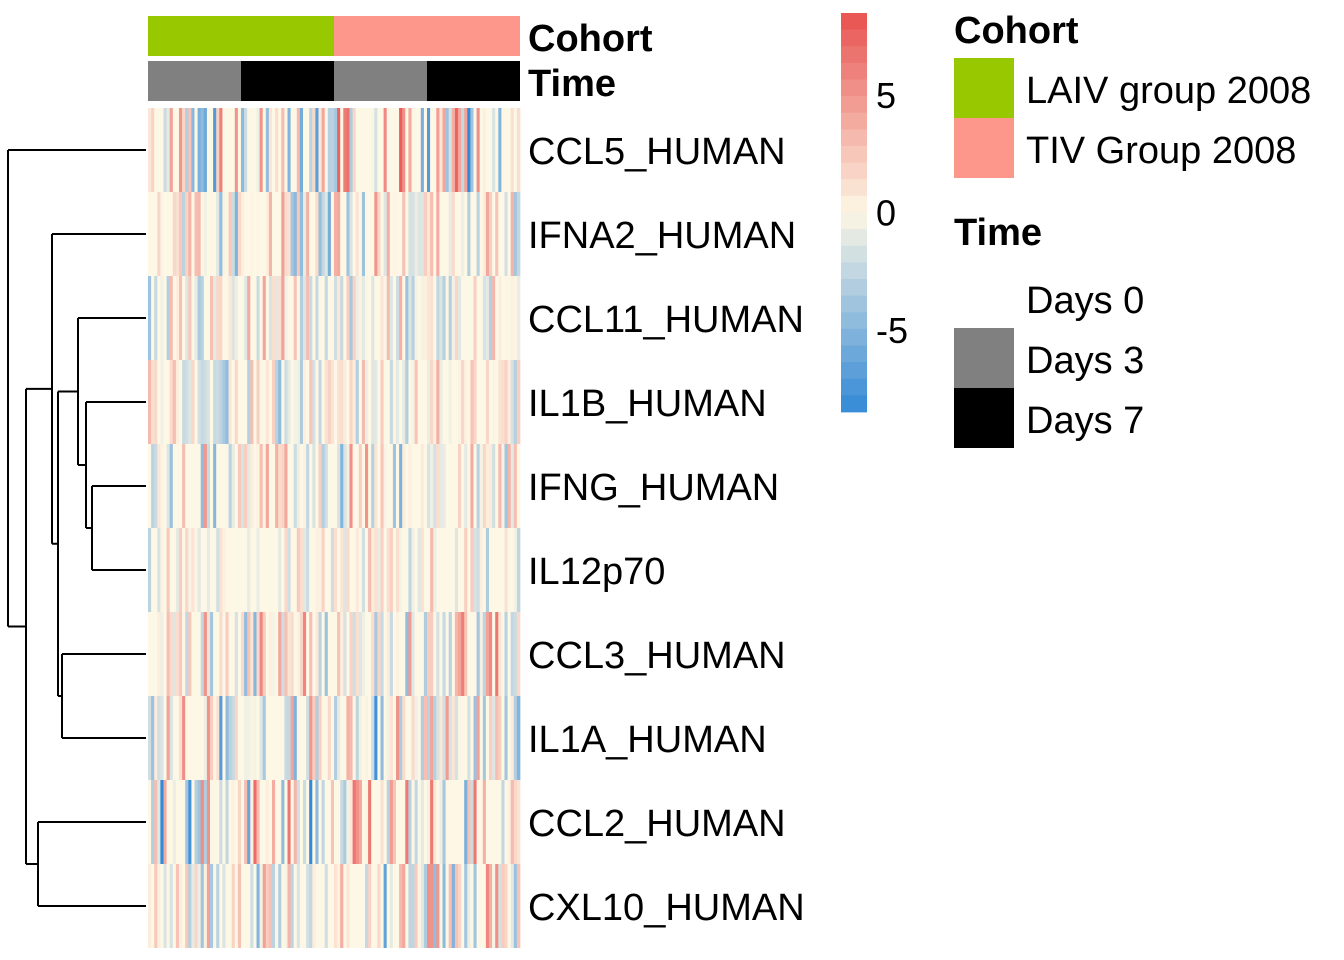 The width and height of the screenshot is (1344, 960). What do you see at coordinates (590, 39) in the screenshot?
I see `cohort-annotation-label: Cohort` at bounding box center [590, 39].